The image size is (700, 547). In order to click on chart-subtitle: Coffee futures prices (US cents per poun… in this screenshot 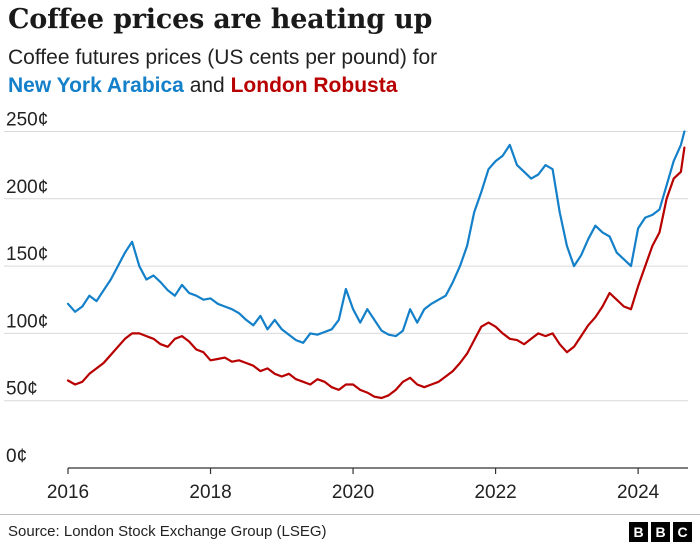, I will do `click(353, 72)`.